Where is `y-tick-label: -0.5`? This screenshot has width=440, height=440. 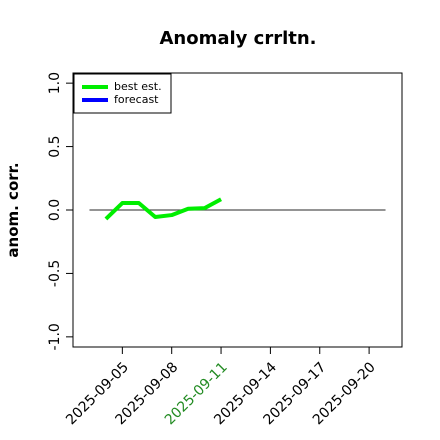 y-tick-label: -0.5 is located at coordinates (55, 273).